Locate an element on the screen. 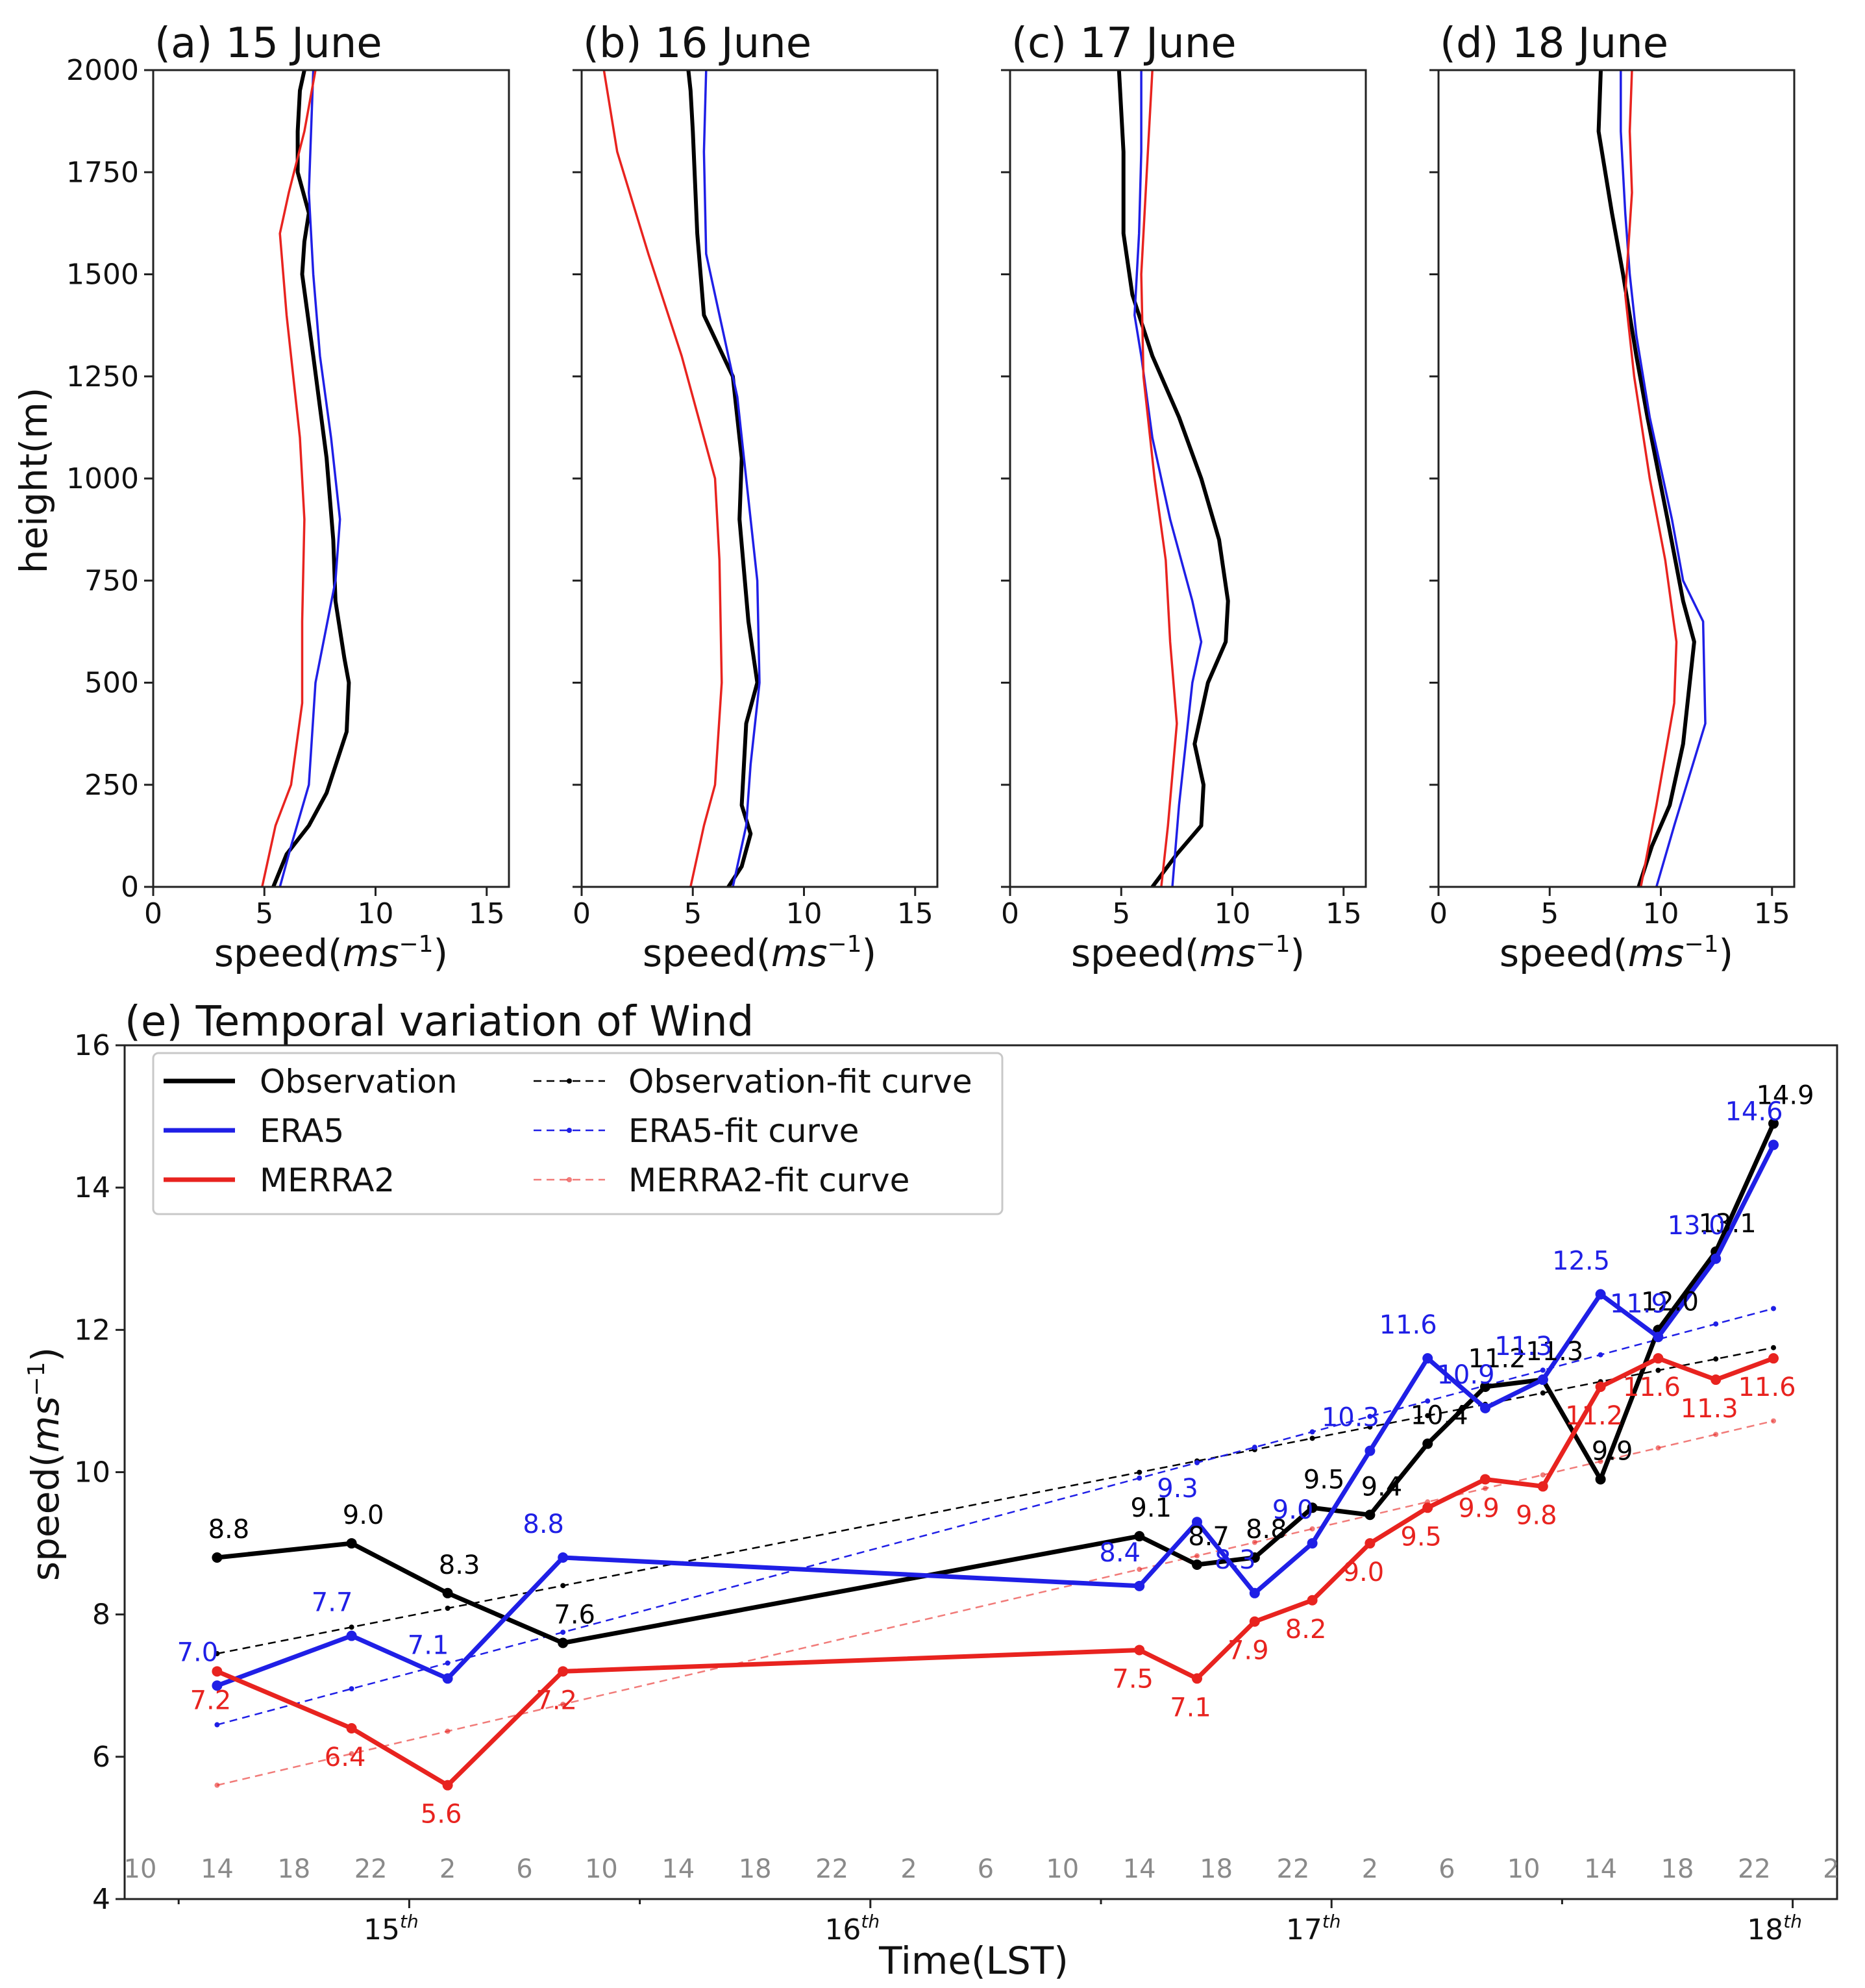 The width and height of the screenshot is (1865, 1988). hour-tick-label: 6 is located at coordinates (524, 1869).